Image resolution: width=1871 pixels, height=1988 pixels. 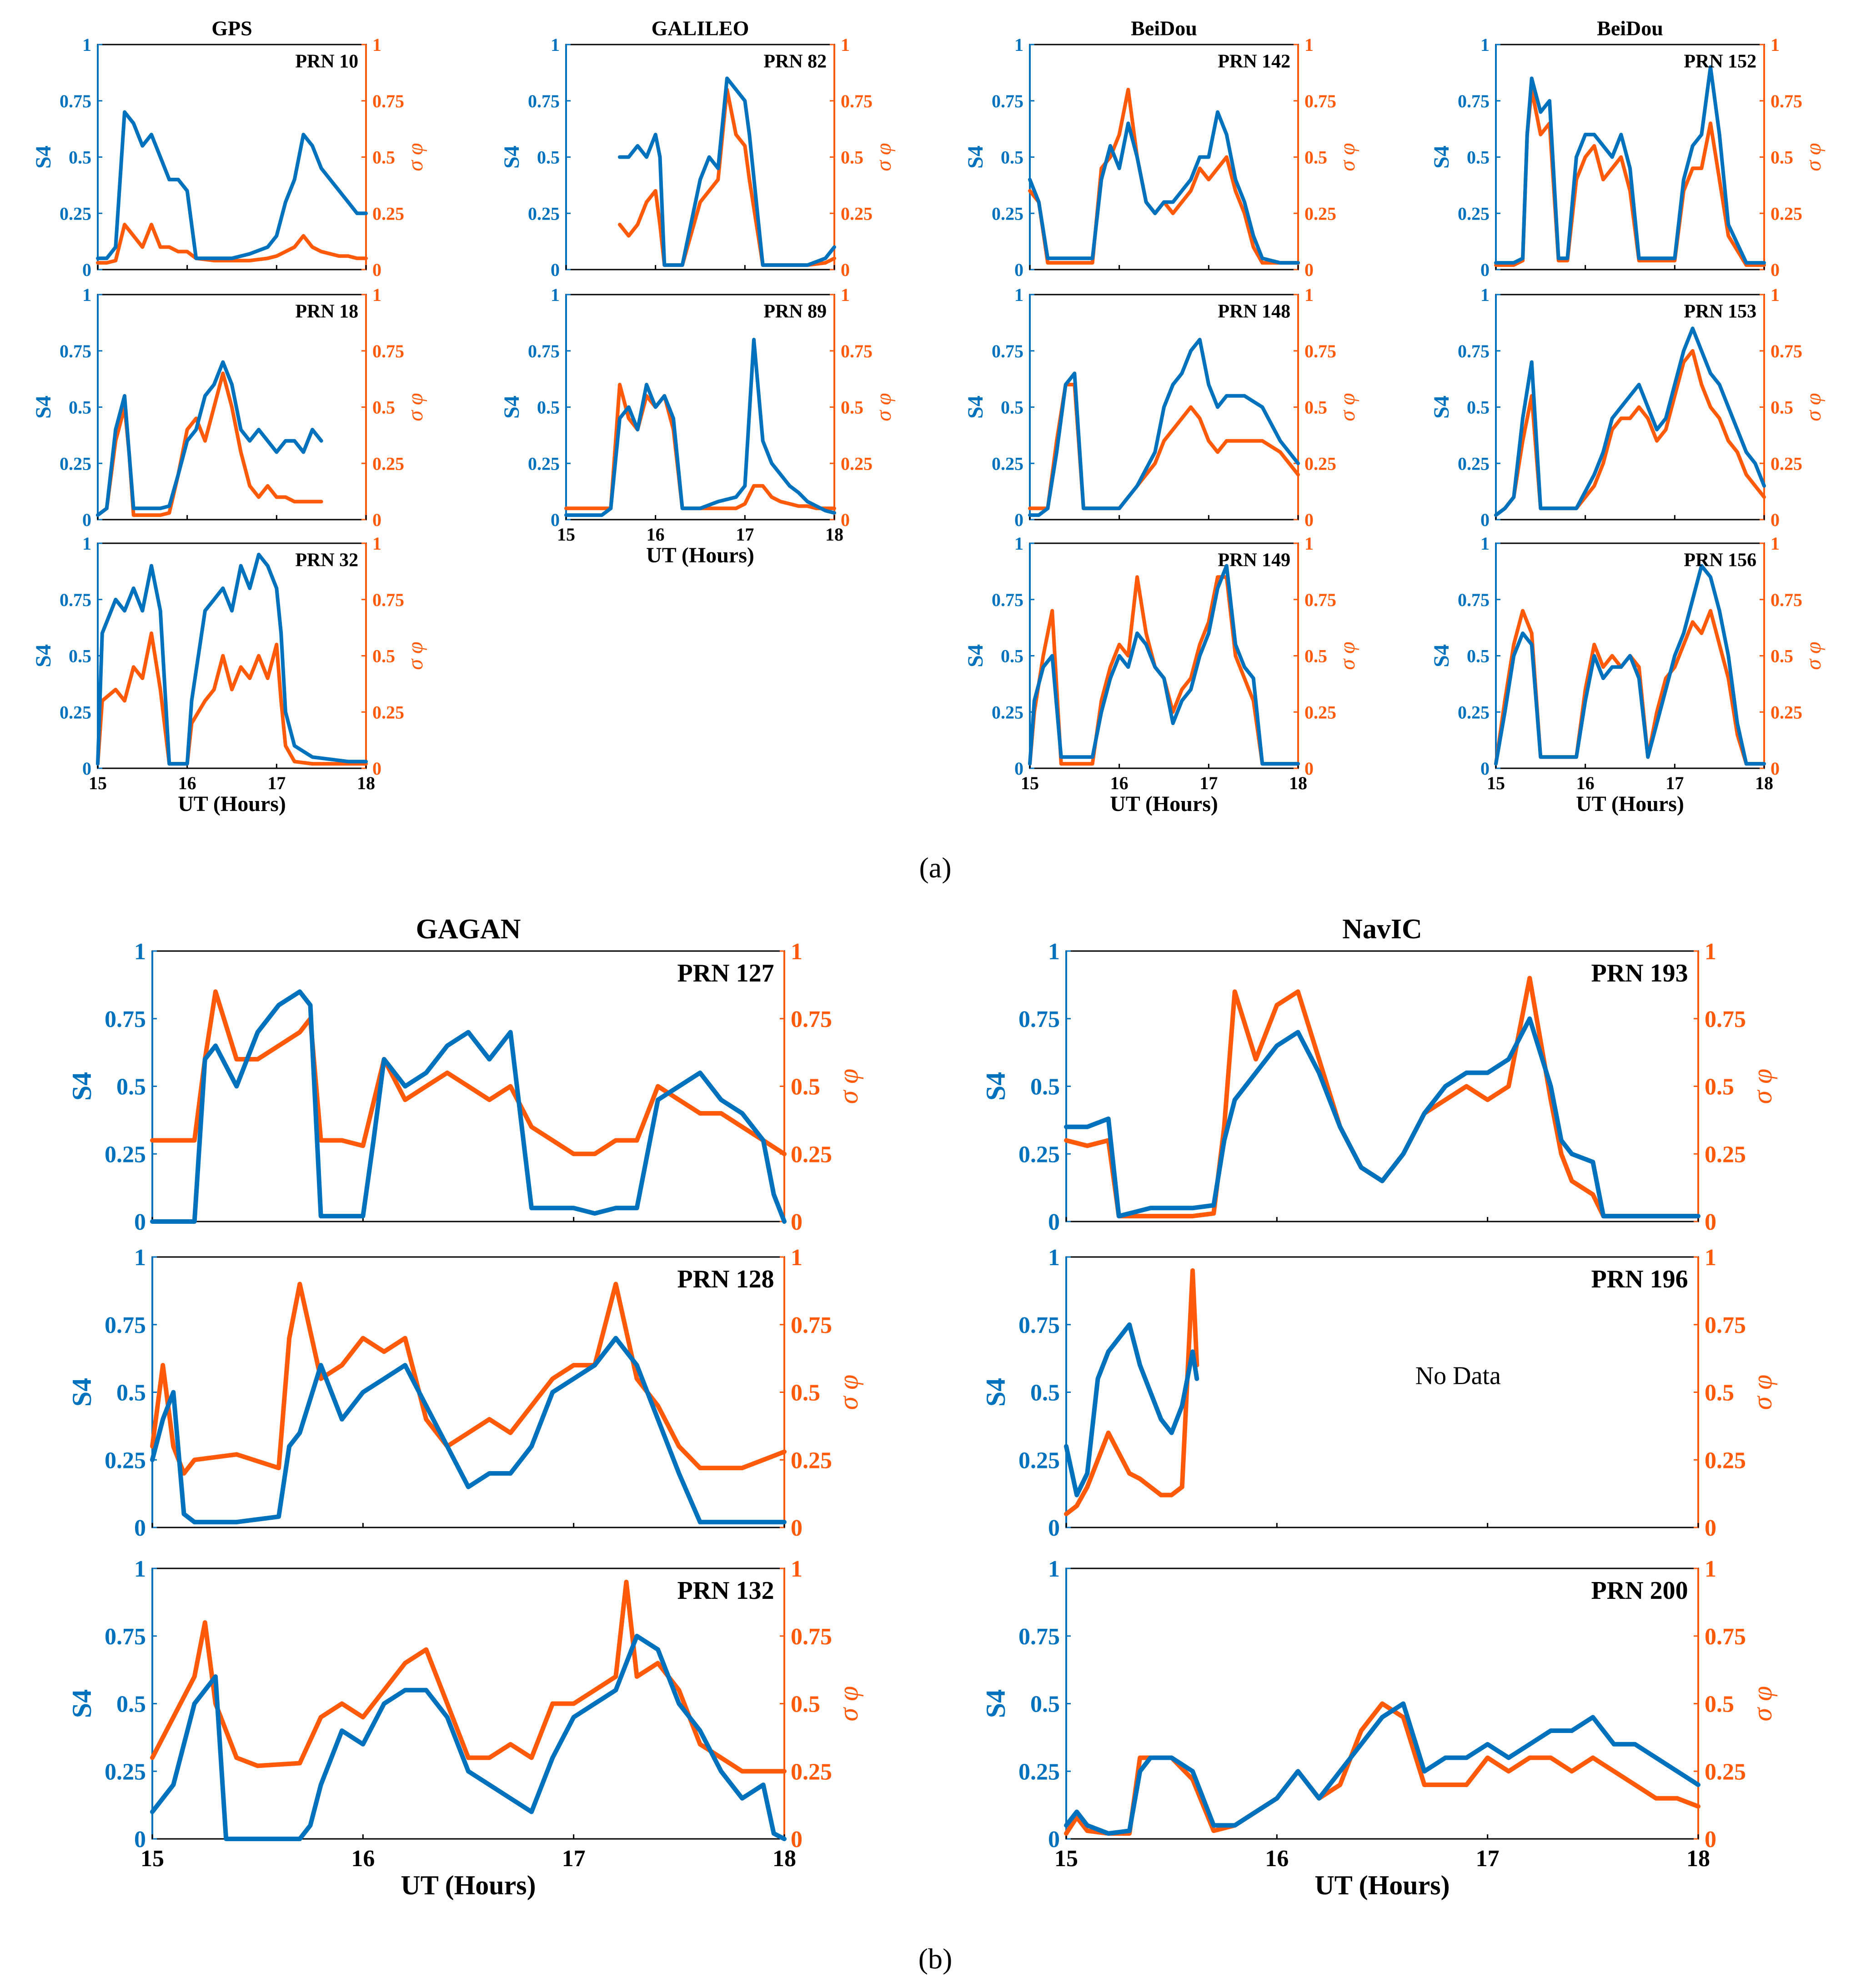 I want to click on prn-label: PRN 82, so click(x=795, y=61).